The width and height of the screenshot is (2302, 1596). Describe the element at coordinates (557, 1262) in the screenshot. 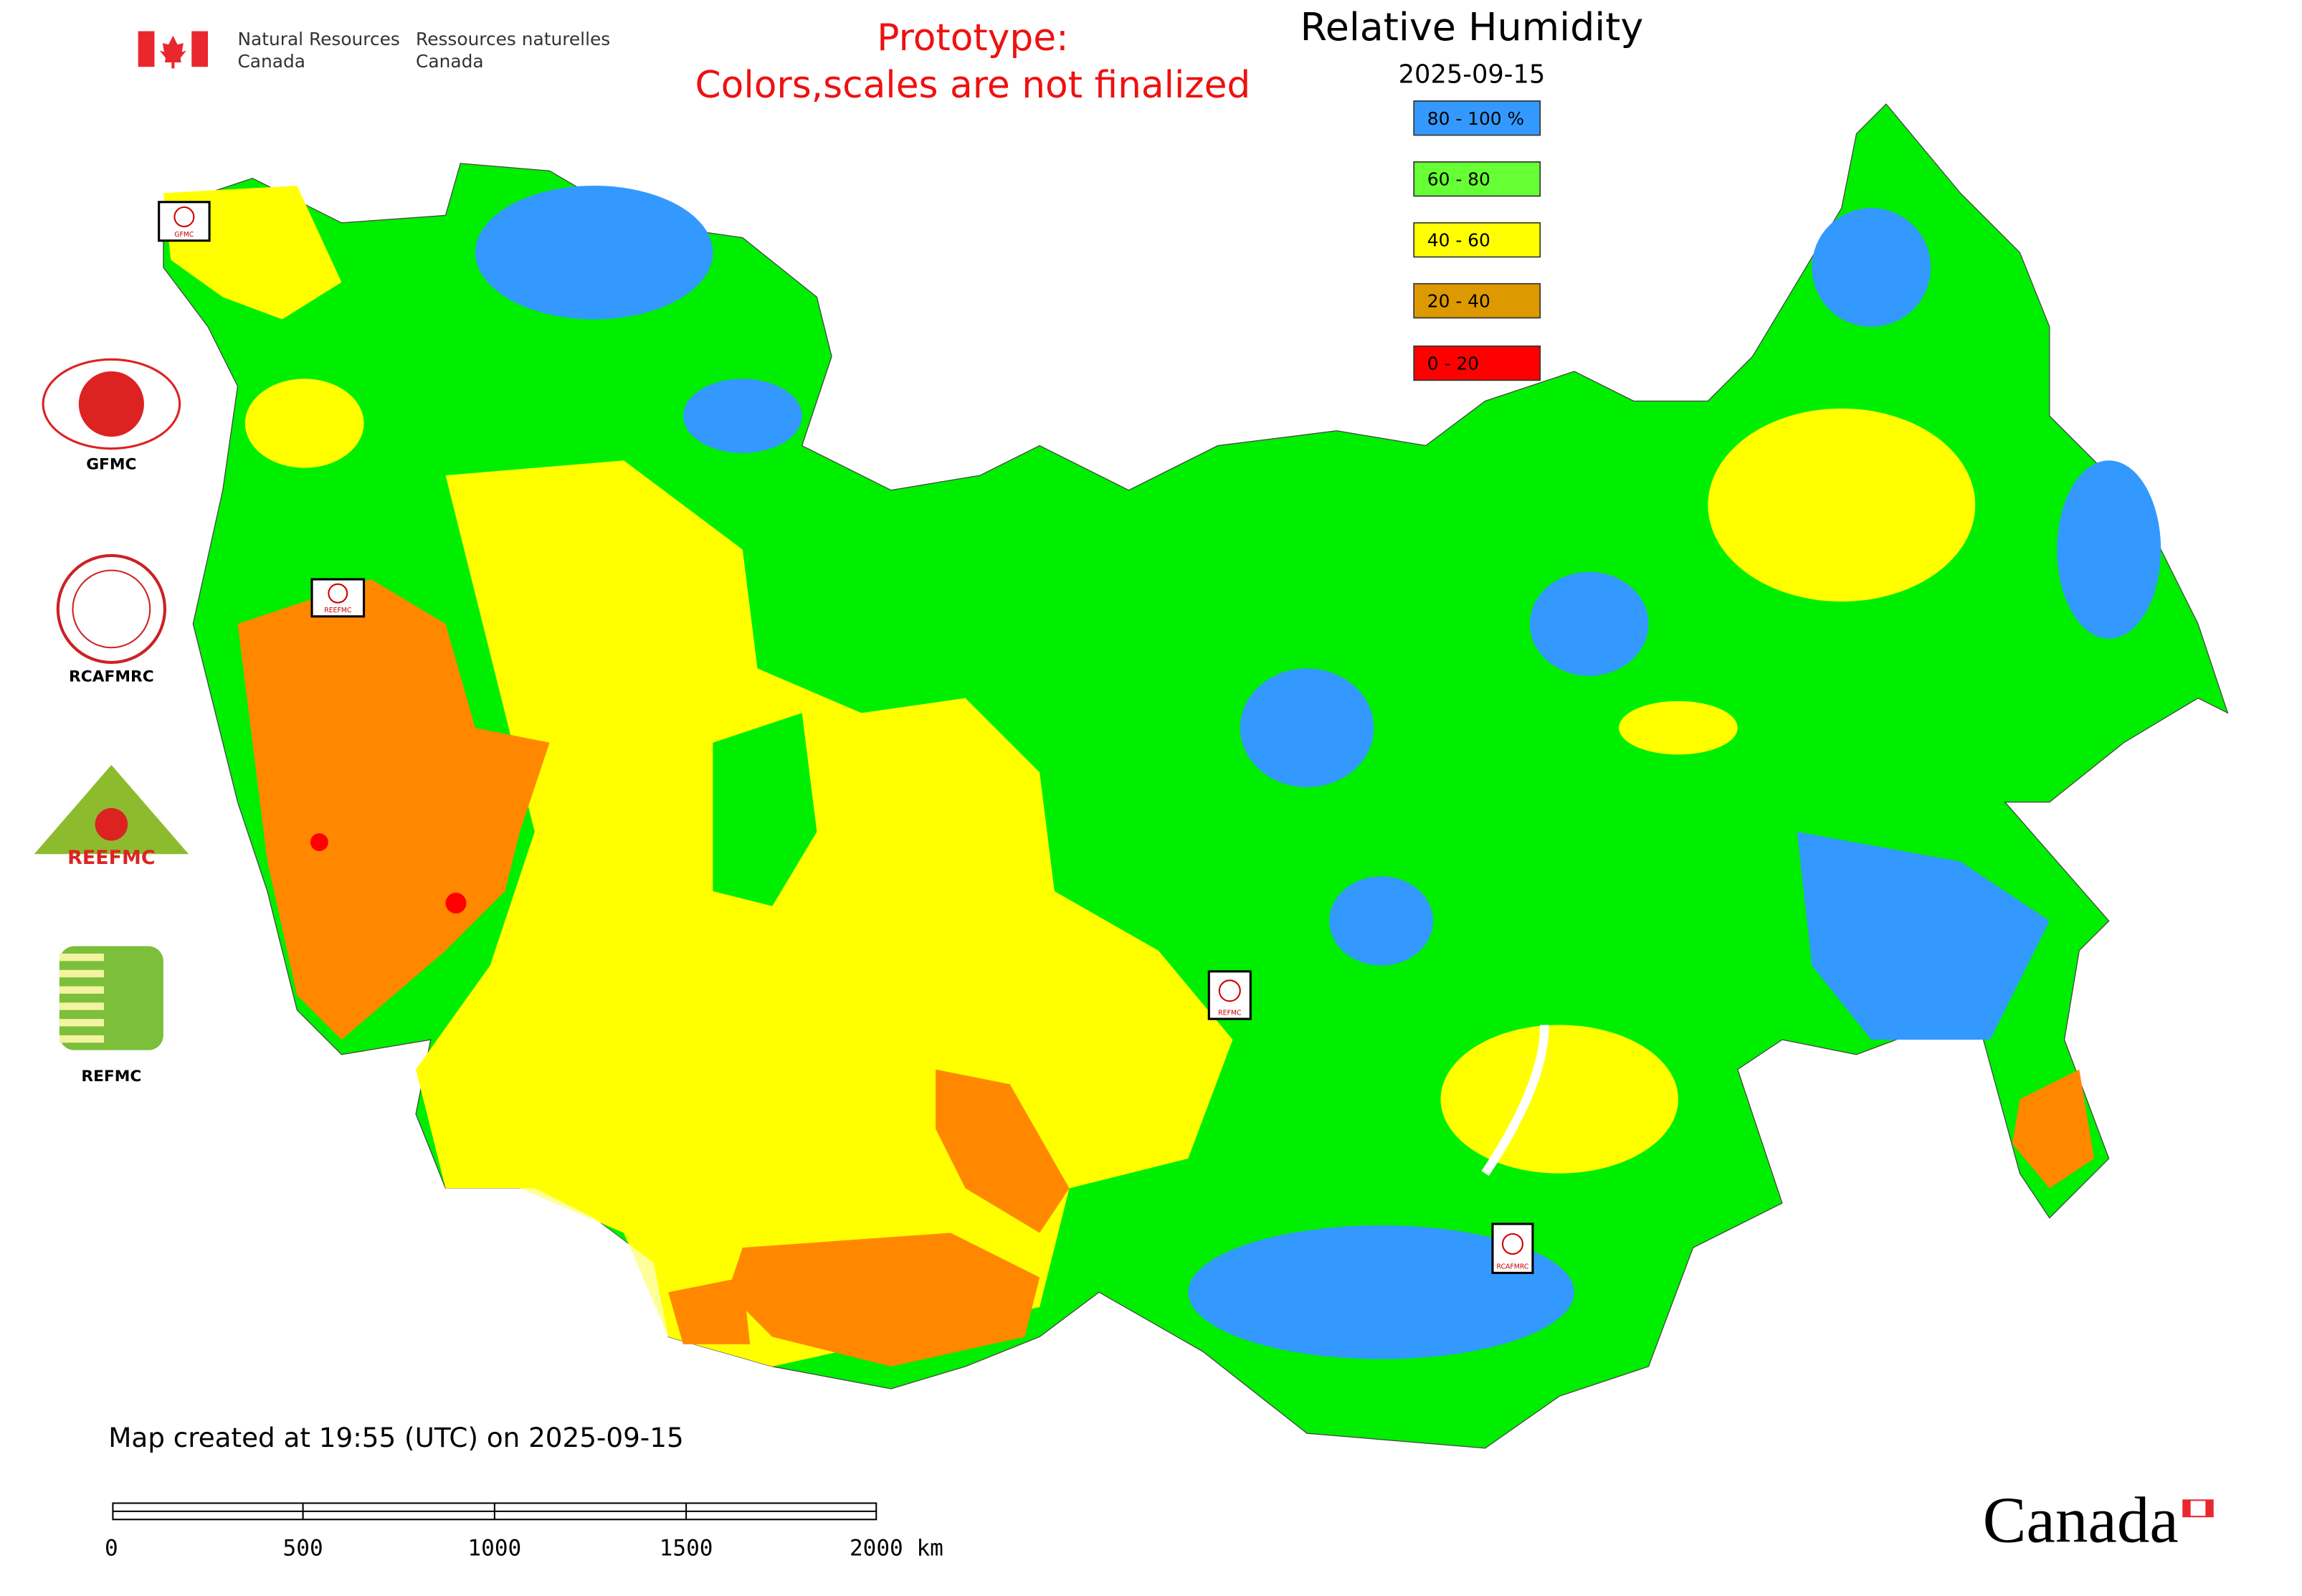

I see `no-data` at that location.